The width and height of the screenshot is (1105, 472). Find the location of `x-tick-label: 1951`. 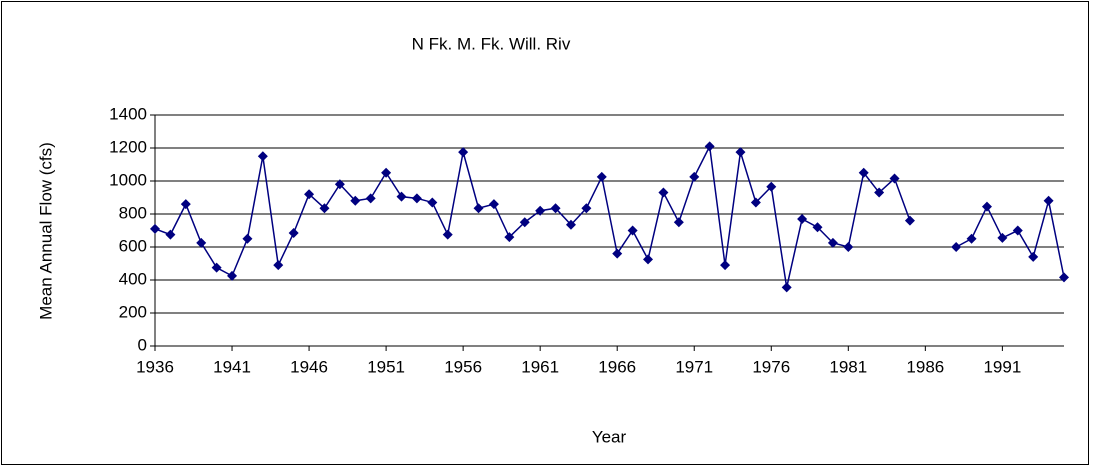

x-tick-label: 1951 is located at coordinates (386, 366).